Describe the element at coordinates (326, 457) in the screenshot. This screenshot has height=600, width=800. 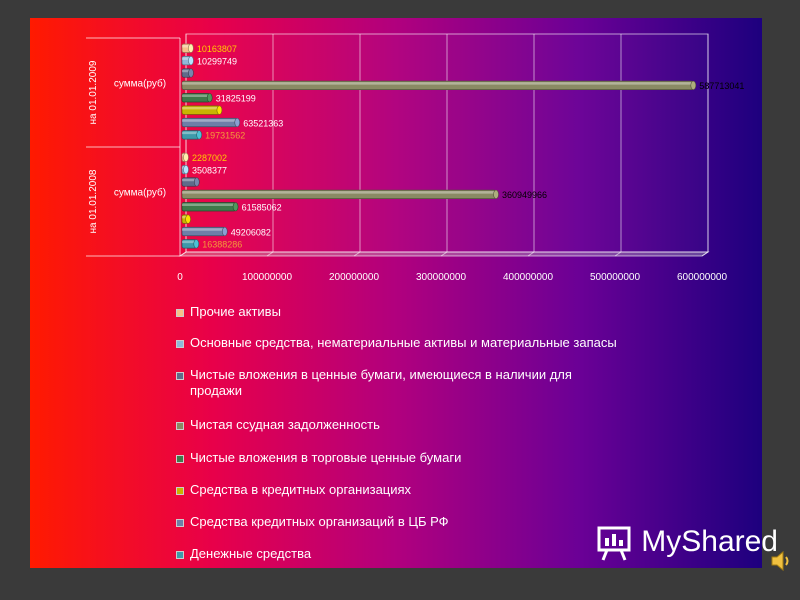
I see `legend-label: Чистые вложения в торговые ценные бумаги` at that location.